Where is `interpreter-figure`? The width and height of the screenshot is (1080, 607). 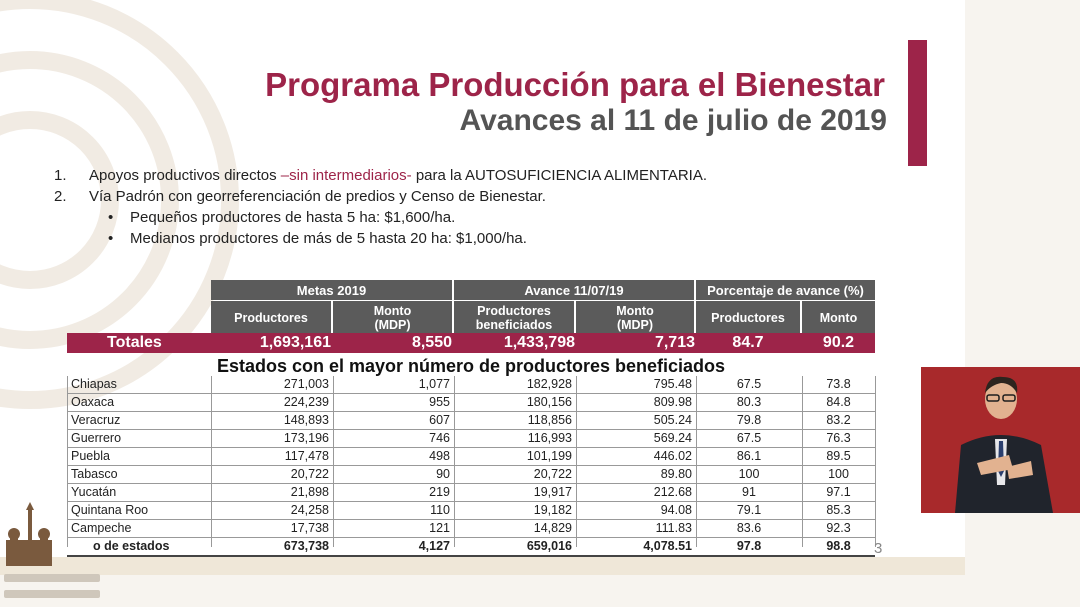
interpreter-figure is located at coordinates (1000, 440).